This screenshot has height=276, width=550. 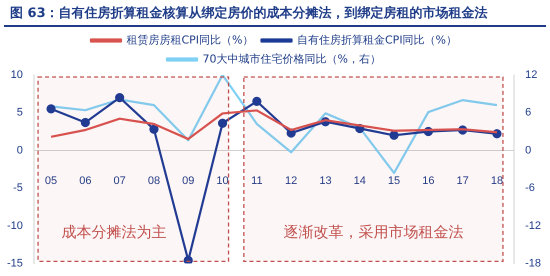 I want to click on band-label: 成本分摊法为主, so click(x=114, y=232).